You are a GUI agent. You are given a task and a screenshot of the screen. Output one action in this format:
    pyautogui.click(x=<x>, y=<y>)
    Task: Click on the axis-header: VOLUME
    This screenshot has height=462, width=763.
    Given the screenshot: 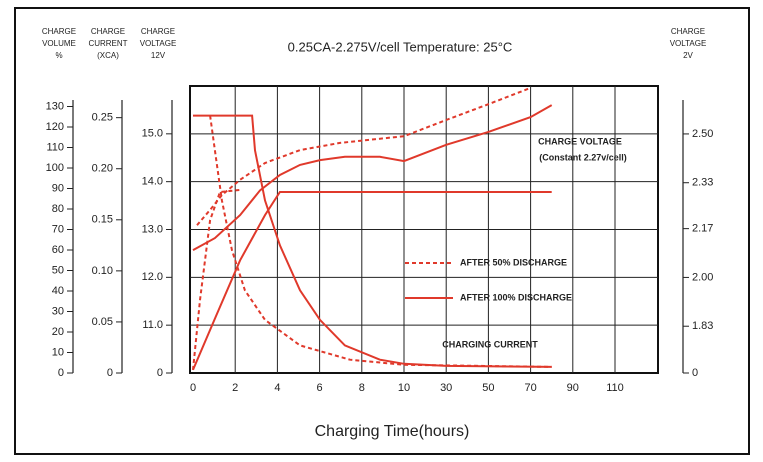 What is the action you would take?
    pyautogui.click(x=59, y=43)
    